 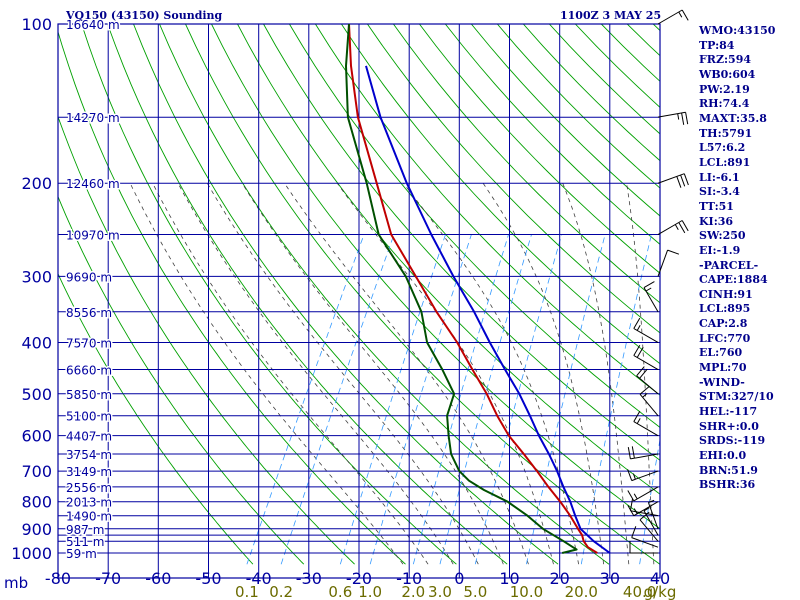 What do you see at coordinates (58, 578) in the screenshot?
I see `temperature-tick-label: -80` at bounding box center [58, 578].